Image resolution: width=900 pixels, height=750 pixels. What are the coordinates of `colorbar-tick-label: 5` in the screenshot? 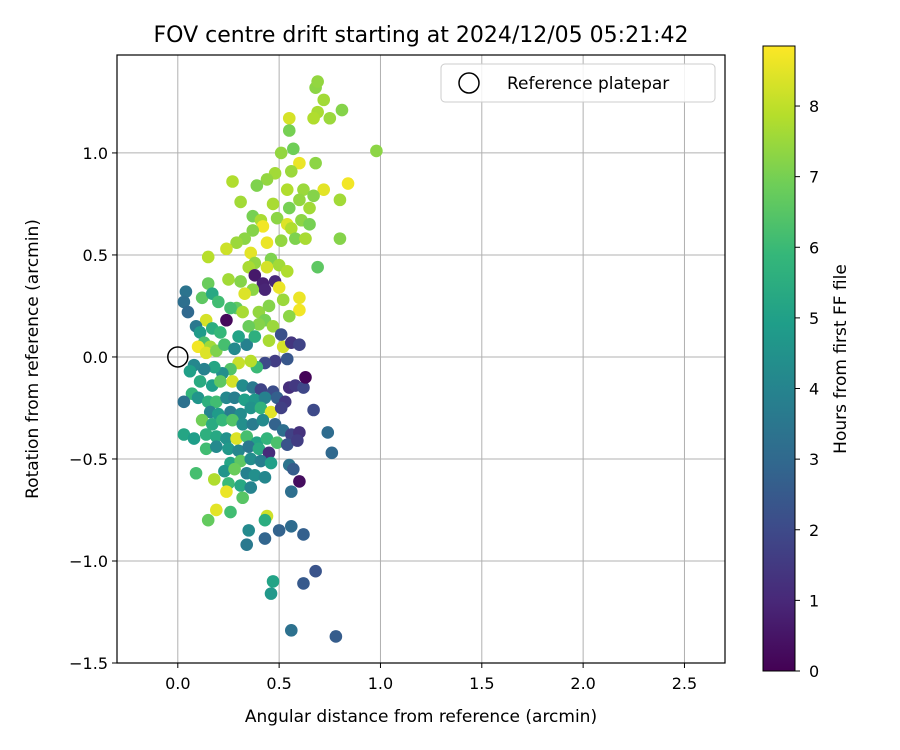 It's located at (814, 318).